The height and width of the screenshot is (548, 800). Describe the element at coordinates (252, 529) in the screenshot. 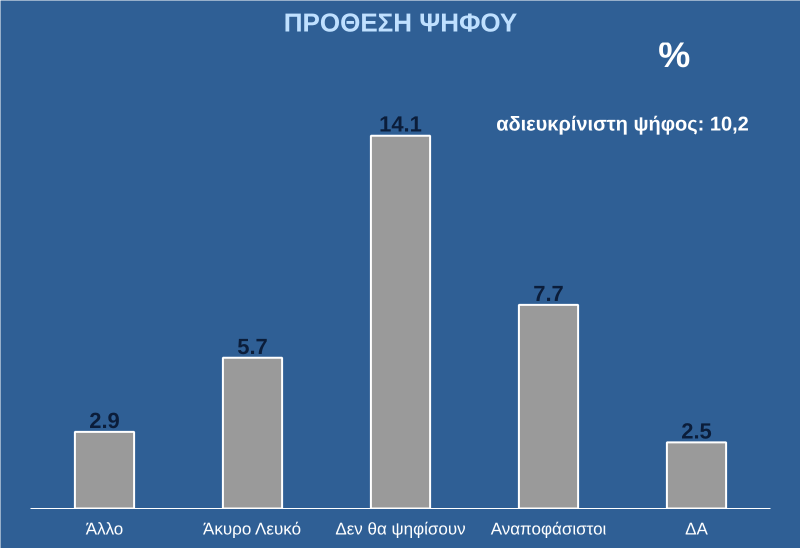

I see `x-tick-label: Άκυρο Λευκό` at that location.